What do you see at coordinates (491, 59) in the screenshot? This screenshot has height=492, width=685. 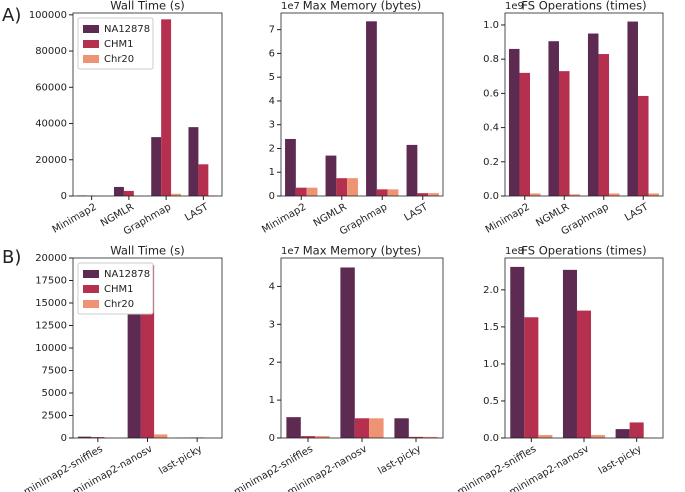 I see `y-tick-label: 0.8` at bounding box center [491, 59].